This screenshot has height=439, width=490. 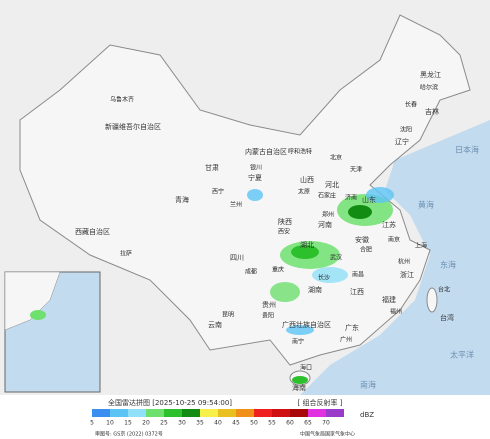 What do you see at coordinates (92, 231) in the screenshot?
I see `region-label: 西藏自治区` at bounding box center [92, 231].